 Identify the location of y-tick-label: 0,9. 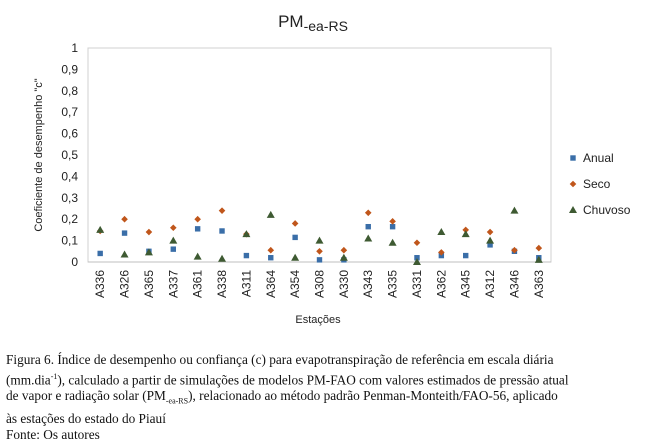
(69, 69).